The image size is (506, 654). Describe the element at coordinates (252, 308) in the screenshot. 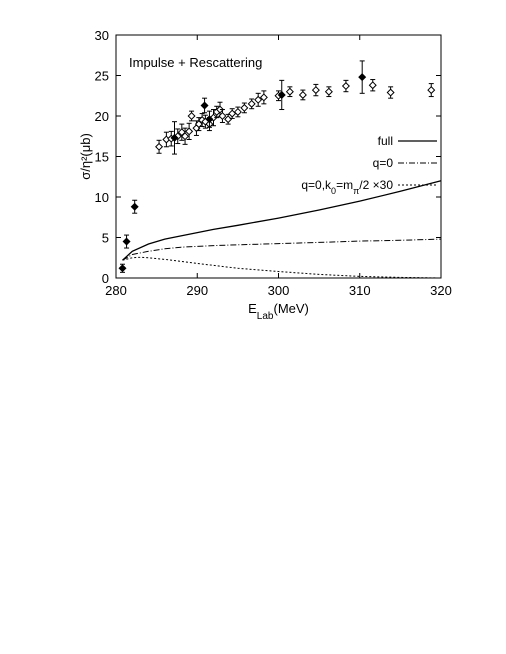

I see `x-axis-title-main: E` at that location.